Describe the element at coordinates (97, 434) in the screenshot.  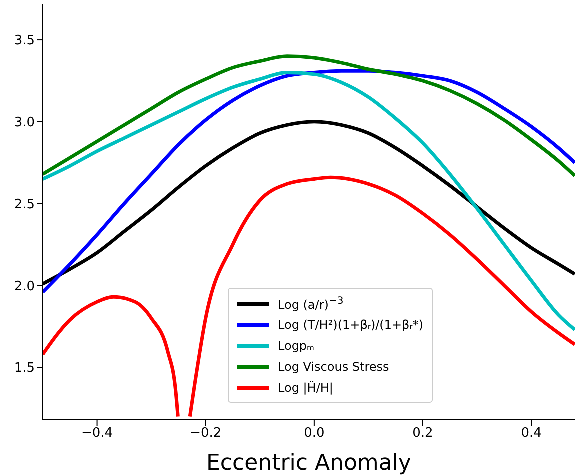
I see `x-tick-label: −0.4` at that location.